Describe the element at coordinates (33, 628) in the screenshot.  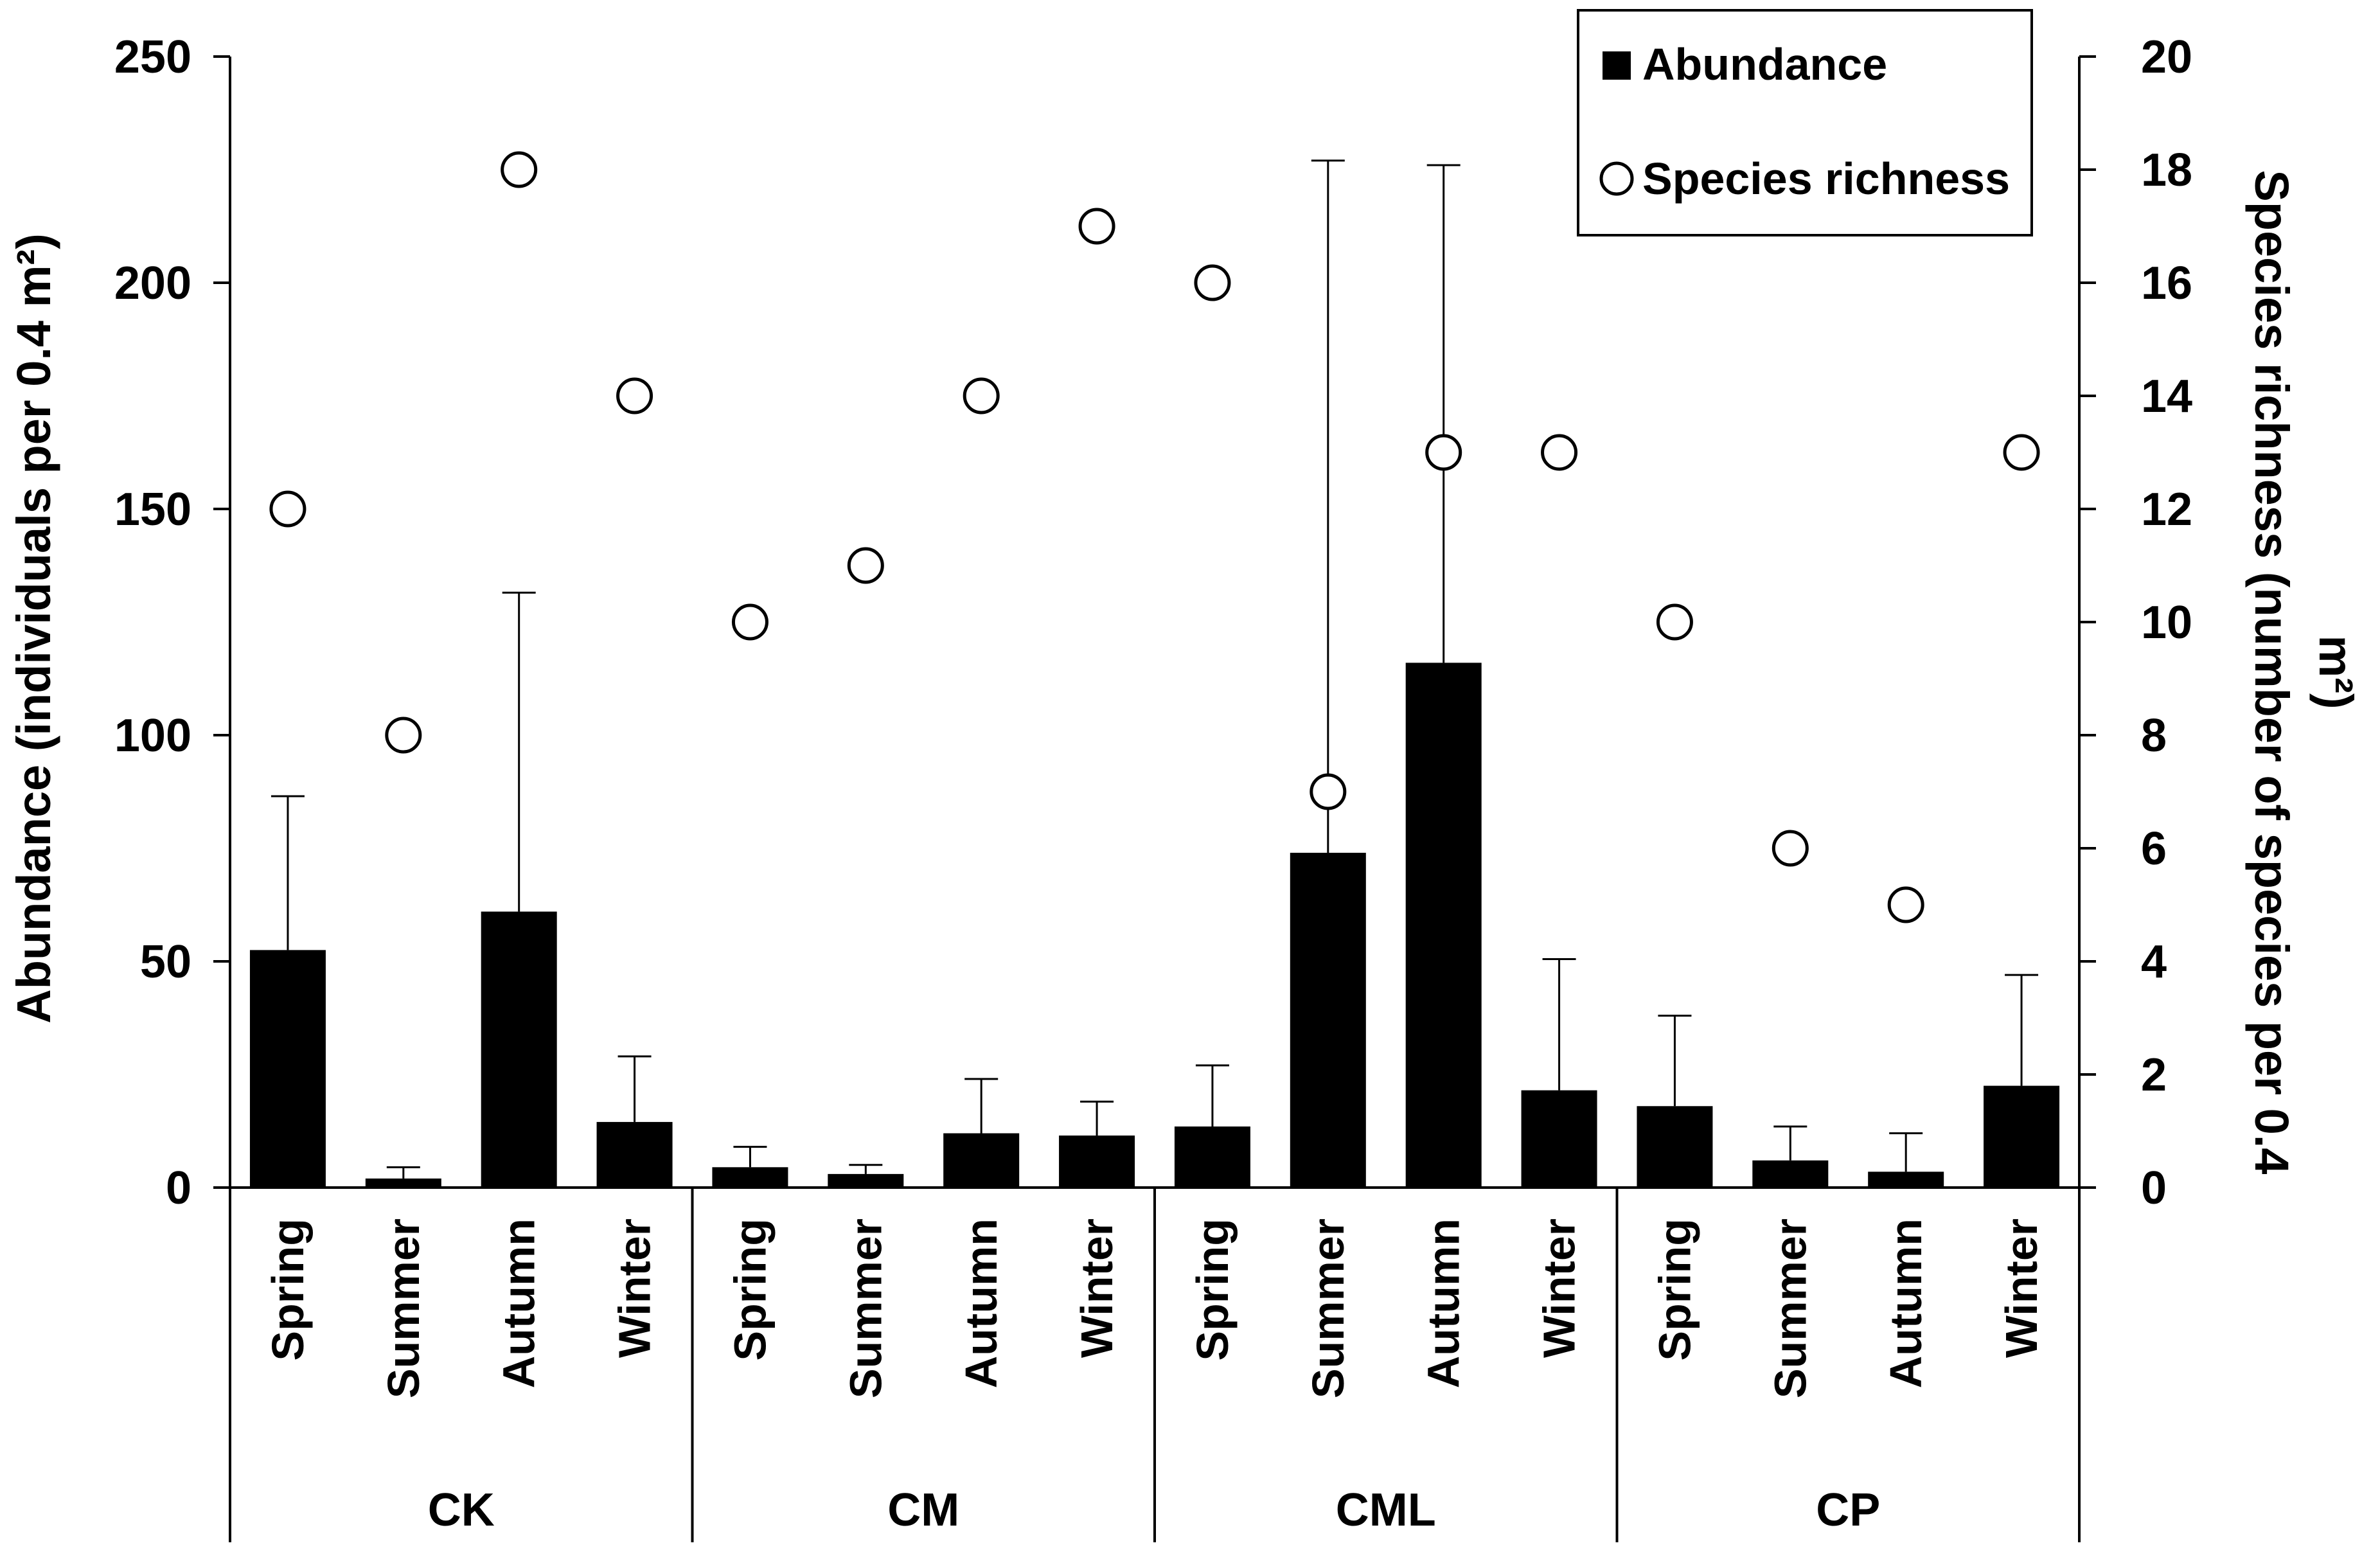
I see `left-axis-title: Abundance (individuals per 0.4 m²)` at that location.